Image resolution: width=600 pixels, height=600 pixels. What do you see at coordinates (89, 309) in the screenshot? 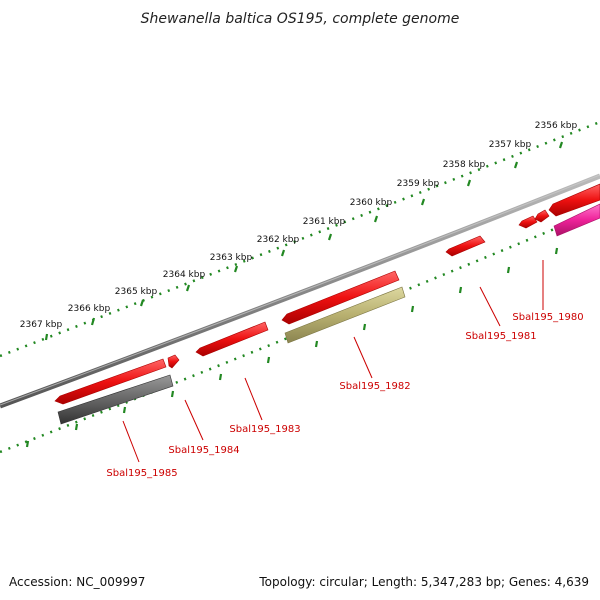
I see `tick-label-2366: 2366 kbp` at bounding box center [89, 309].